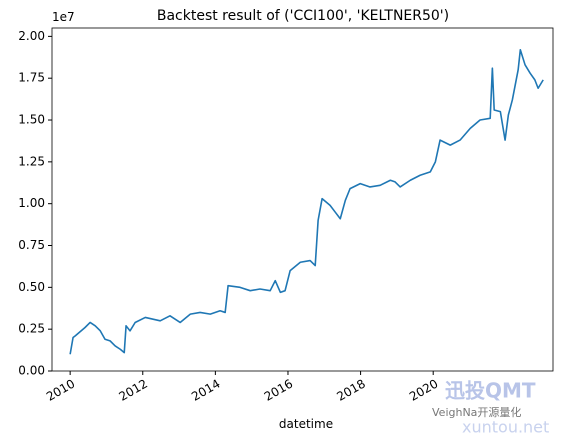 This screenshot has width=570, height=438. Describe the element at coordinates (31, 245) in the screenshot. I see `y-tick-label: 0.75` at that location.